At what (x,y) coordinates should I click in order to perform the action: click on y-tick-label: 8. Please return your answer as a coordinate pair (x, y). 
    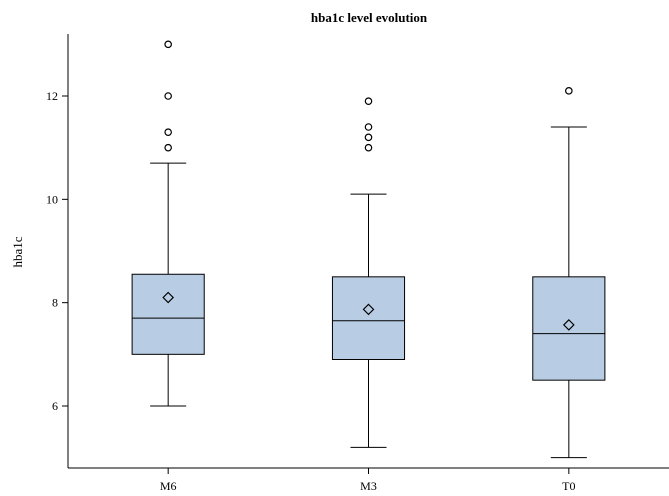
    Looking at the image, I should click on (55, 303).